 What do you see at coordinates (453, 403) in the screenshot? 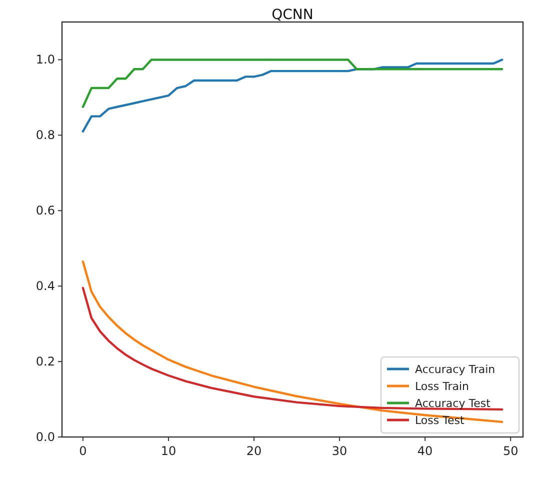
I see `legend-label: Accuracy Test` at bounding box center [453, 403].